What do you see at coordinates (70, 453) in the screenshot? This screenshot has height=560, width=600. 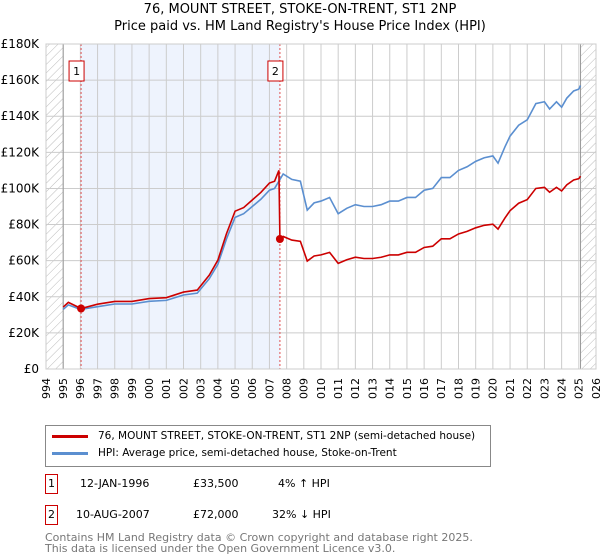 I see `legend-swatch-hpi` at bounding box center [70, 453].